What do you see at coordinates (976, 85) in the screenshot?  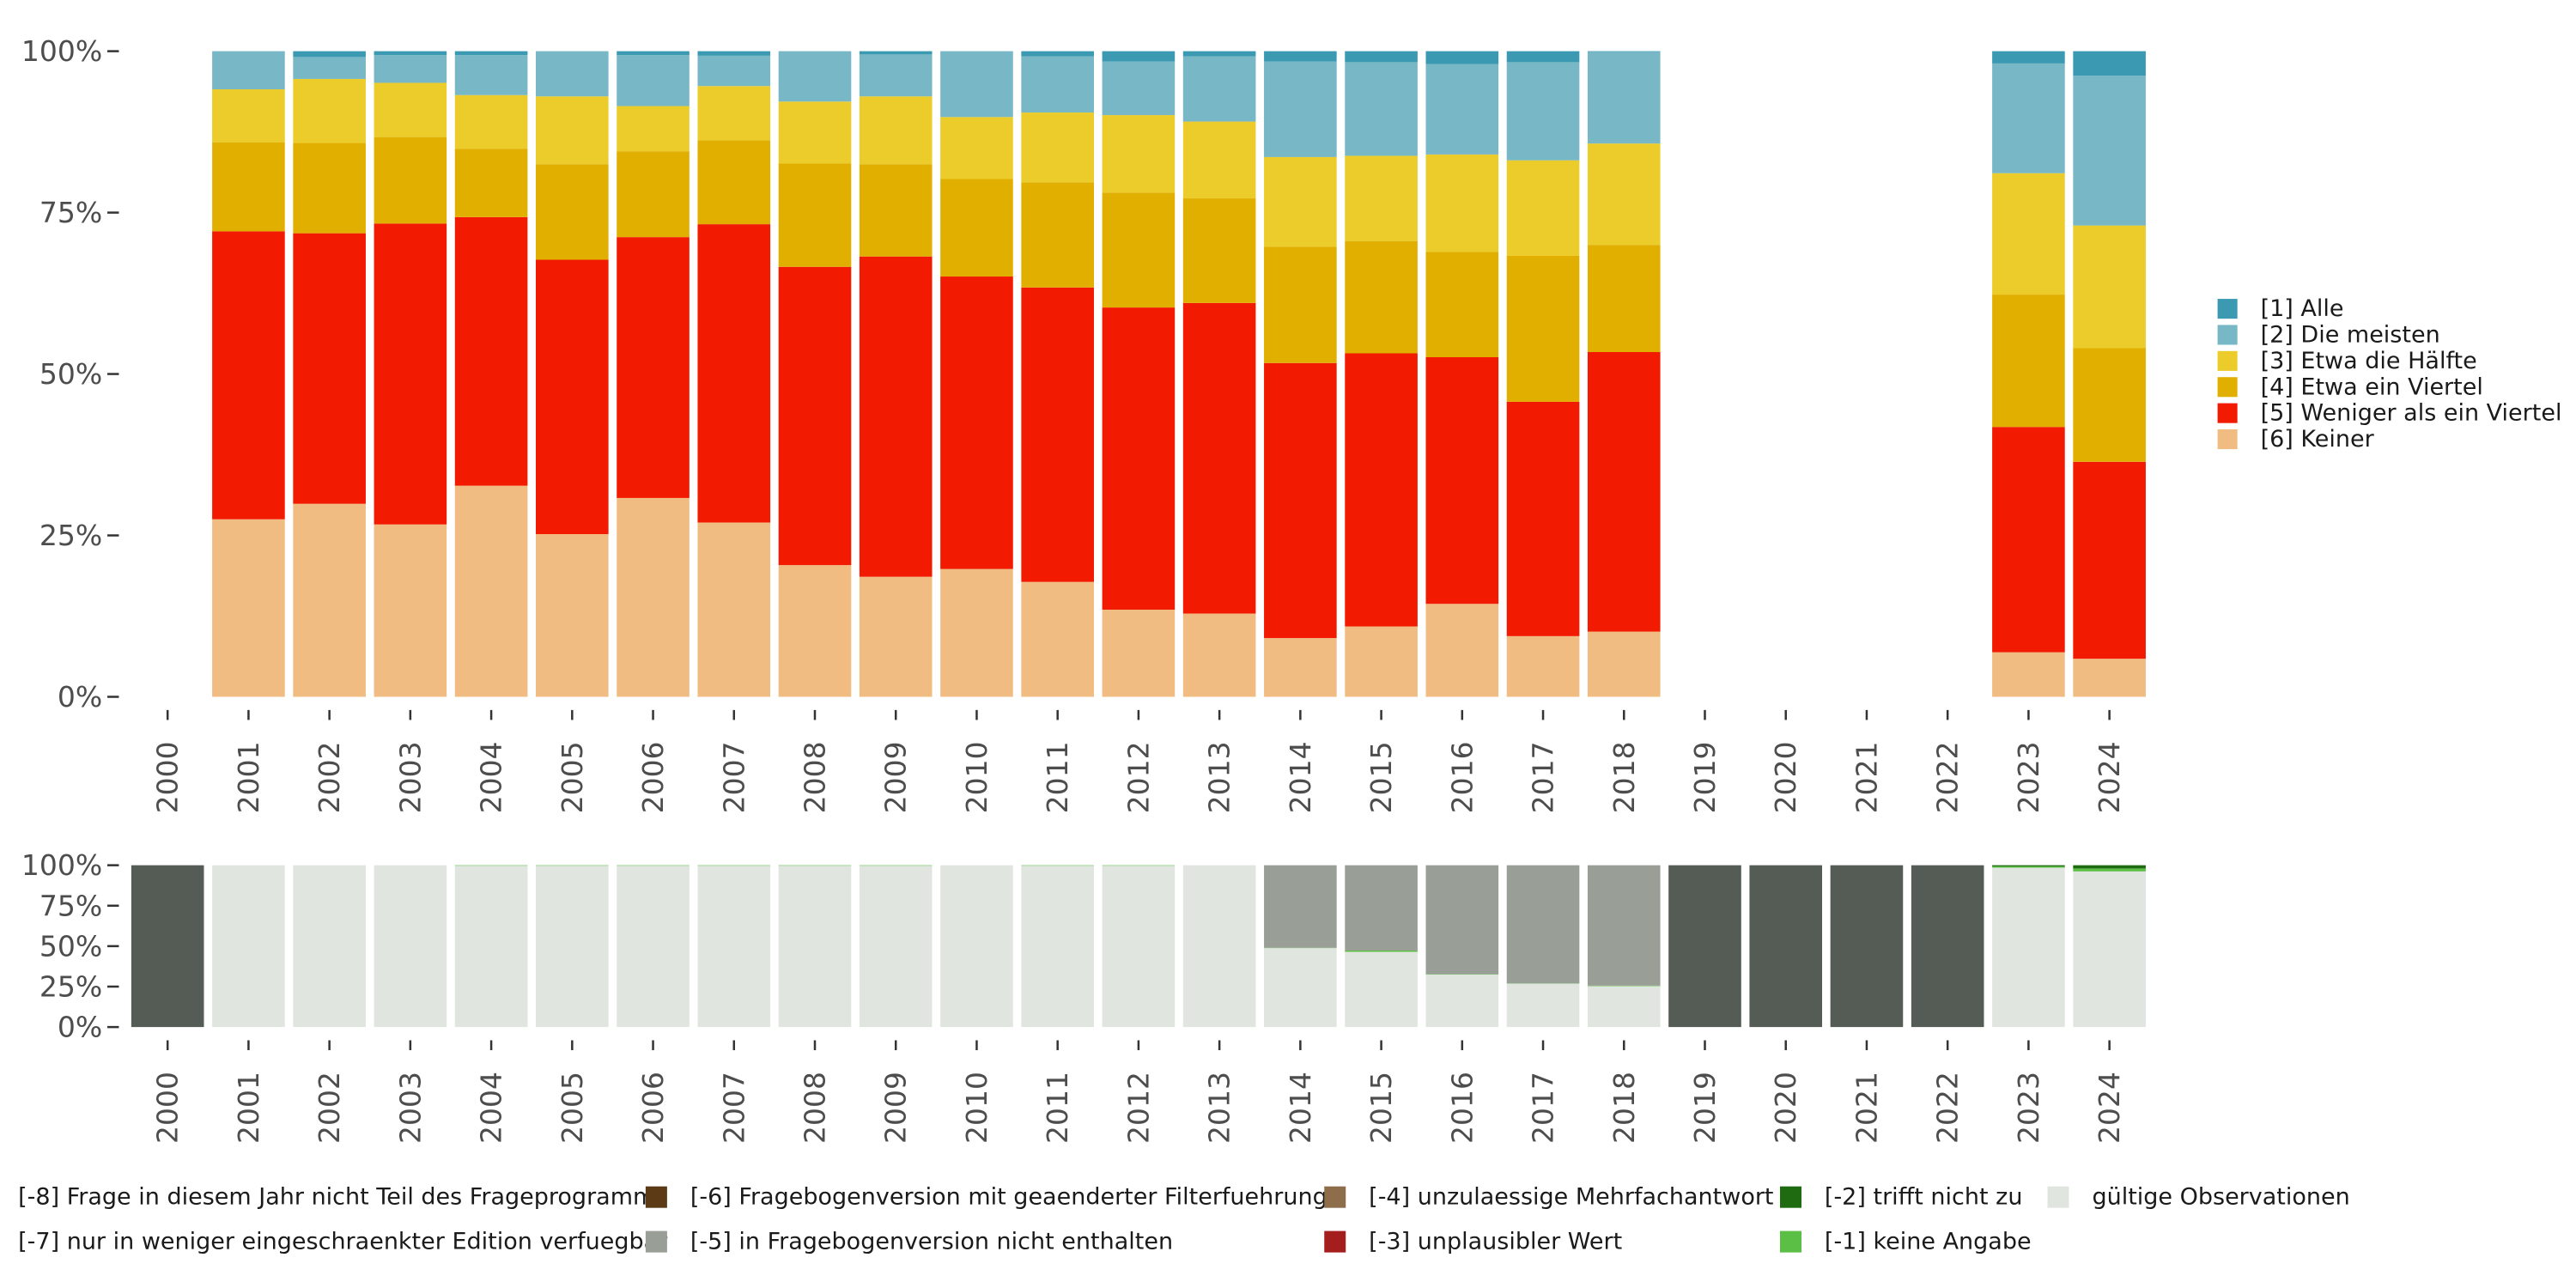 I see `bar-segment-2010-2-die-meisten` at bounding box center [976, 85].